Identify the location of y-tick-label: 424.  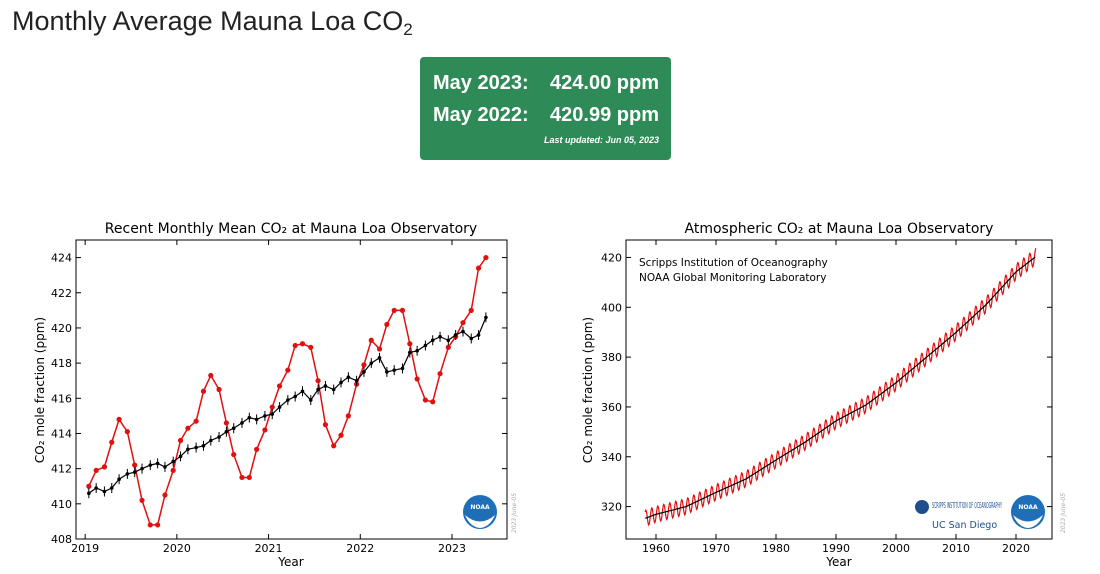
(61, 258).